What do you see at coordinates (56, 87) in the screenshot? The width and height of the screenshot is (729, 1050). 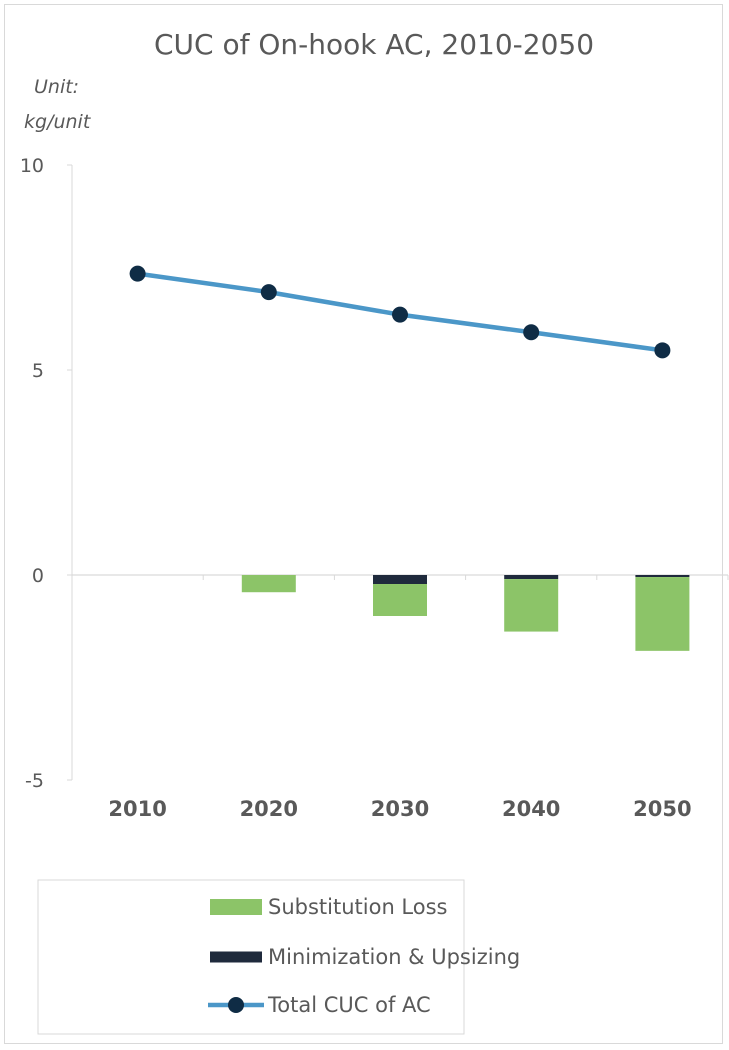 I see `unit-label: Unit:` at bounding box center [56, 87].